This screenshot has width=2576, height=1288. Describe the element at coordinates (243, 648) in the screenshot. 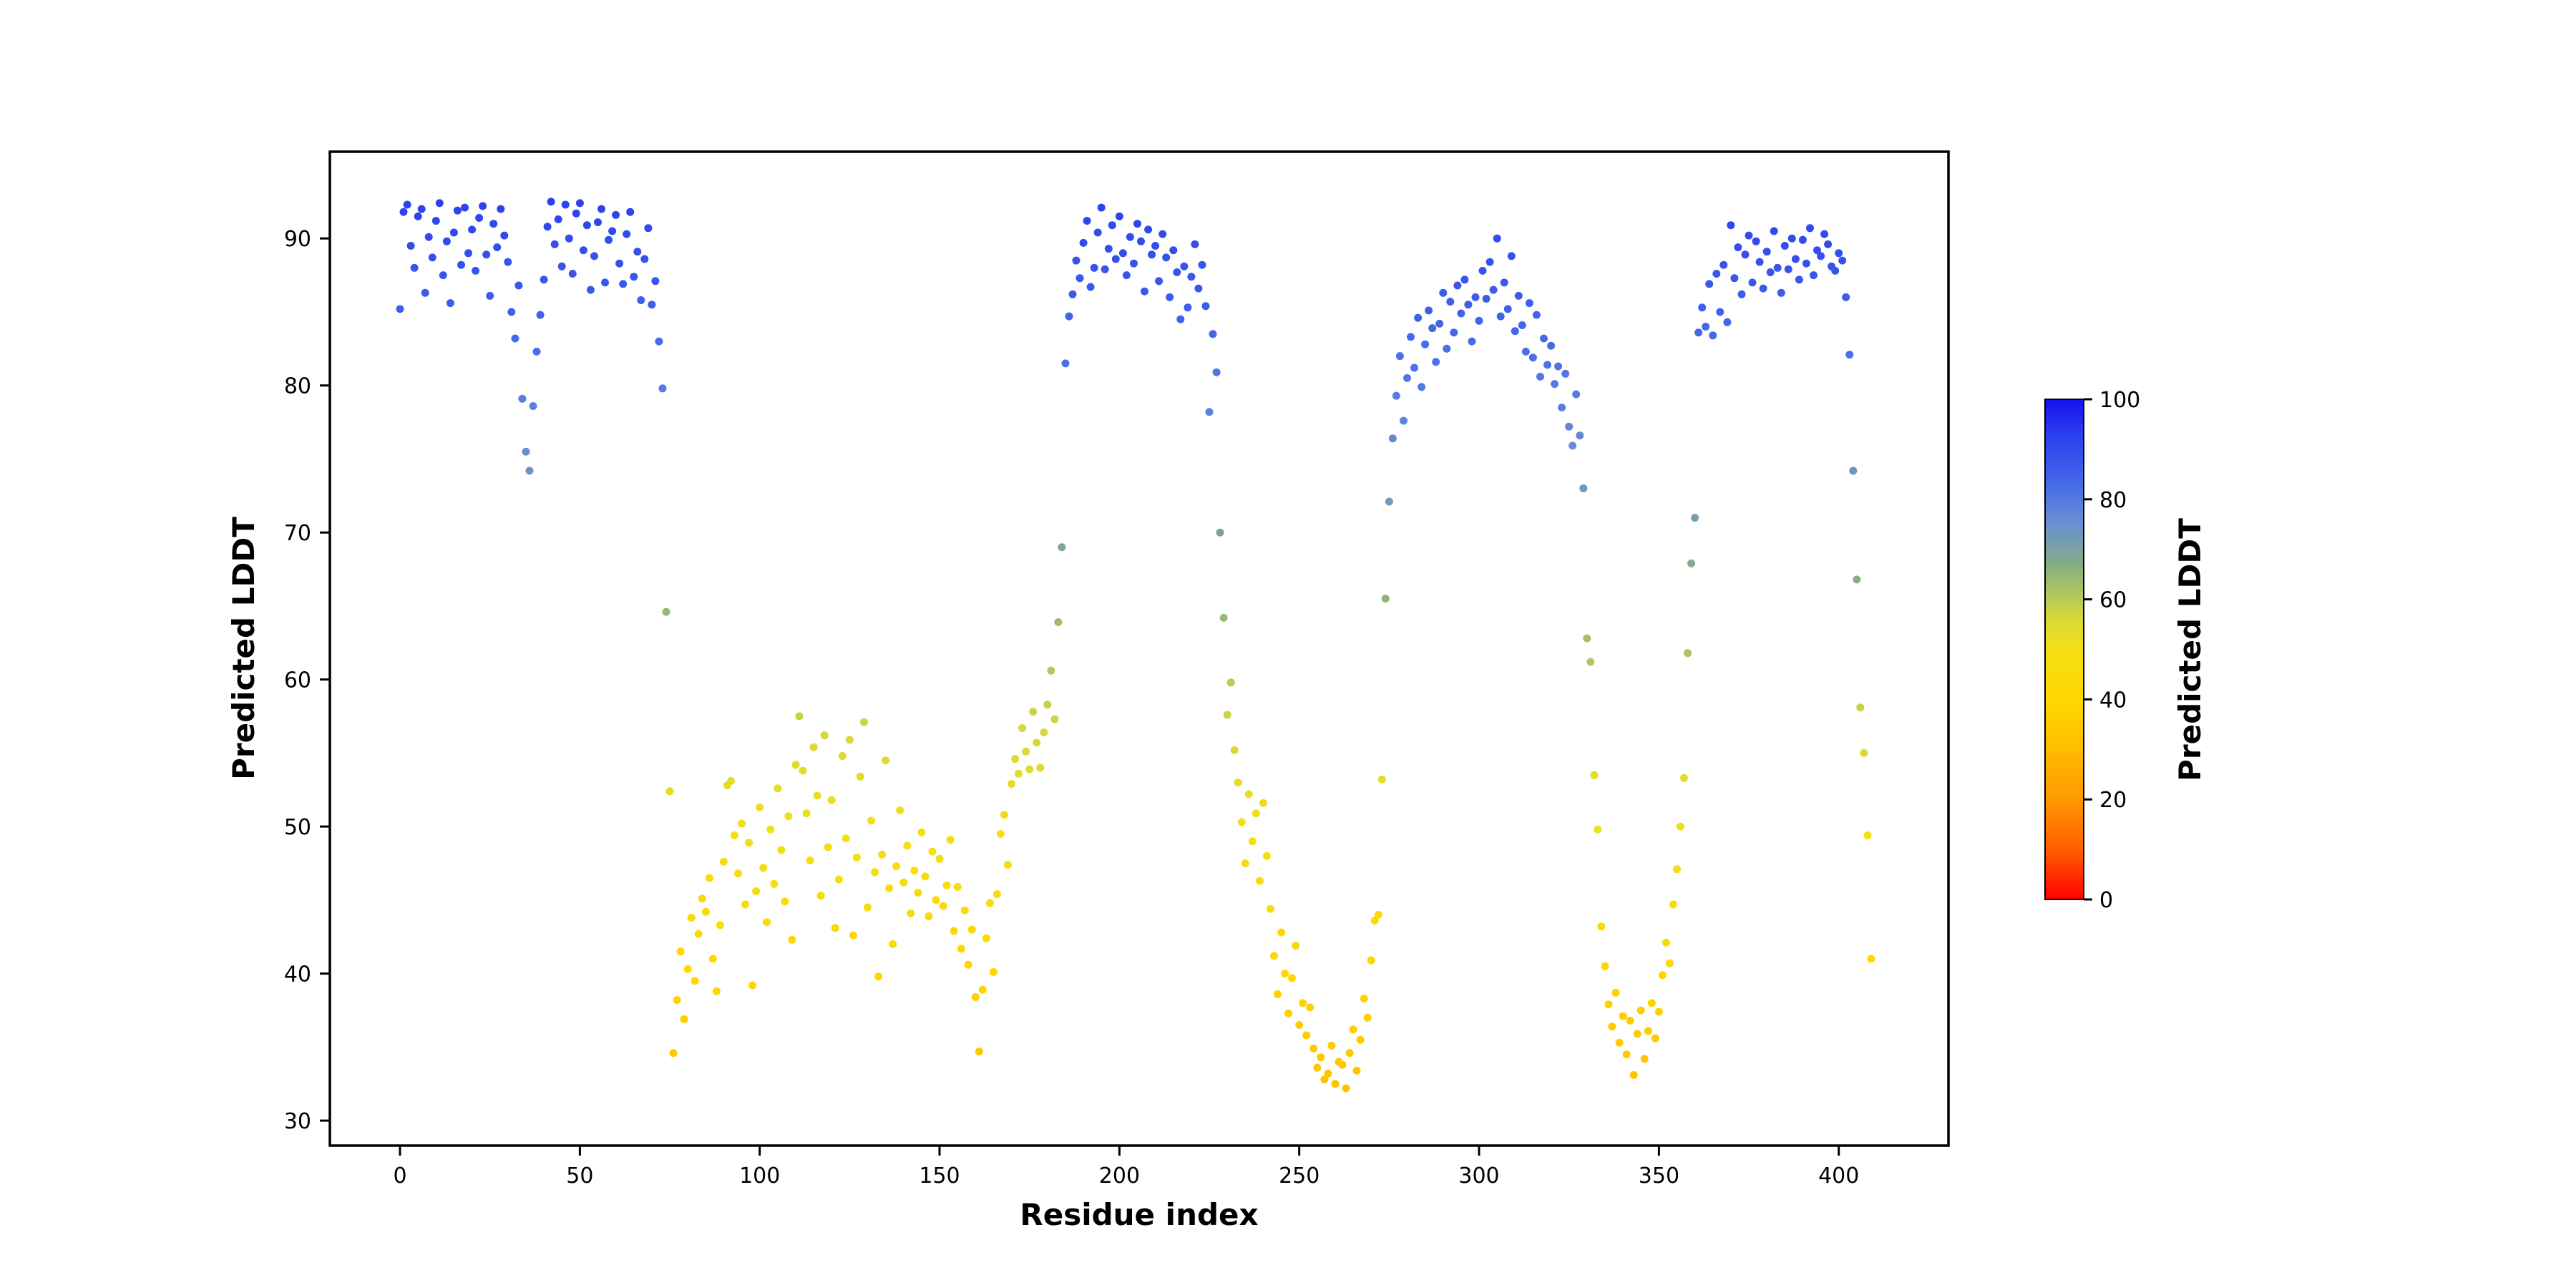

I see `y-axis-label: Predicted LDDT` at that location.